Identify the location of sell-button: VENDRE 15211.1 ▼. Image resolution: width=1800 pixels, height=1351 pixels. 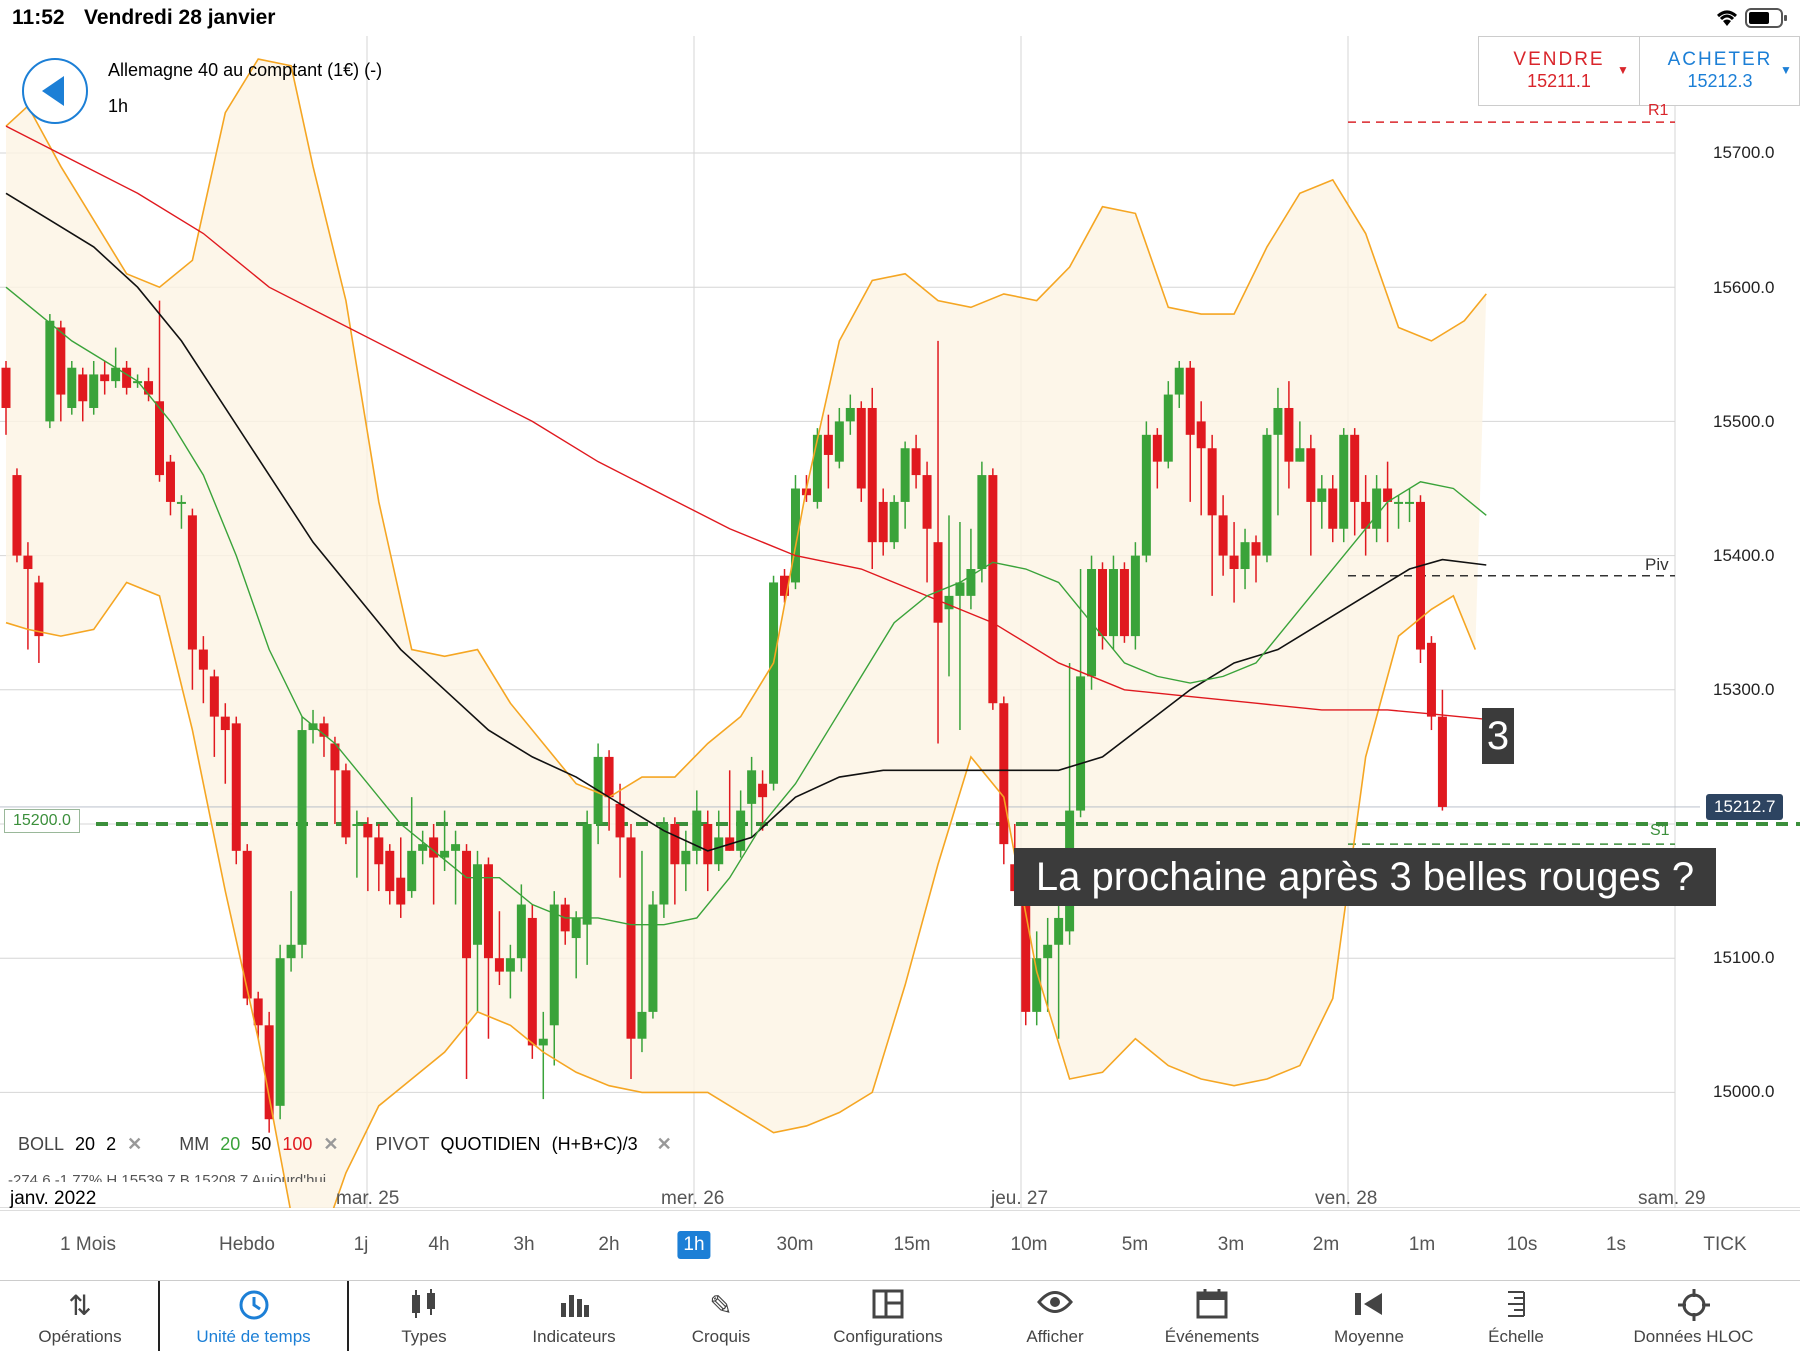
(1559, 71).